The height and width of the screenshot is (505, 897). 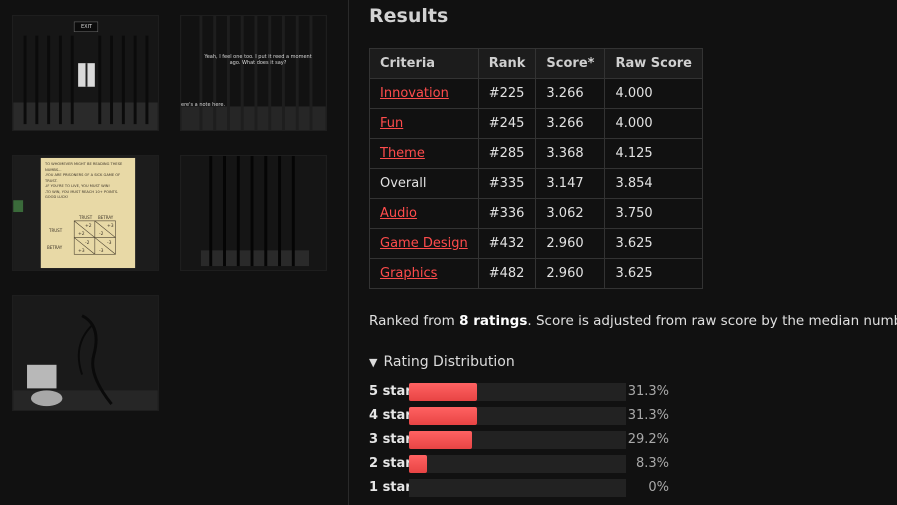 I want to click on ratings-count: 8 ratings, so click(x=493, y=321).